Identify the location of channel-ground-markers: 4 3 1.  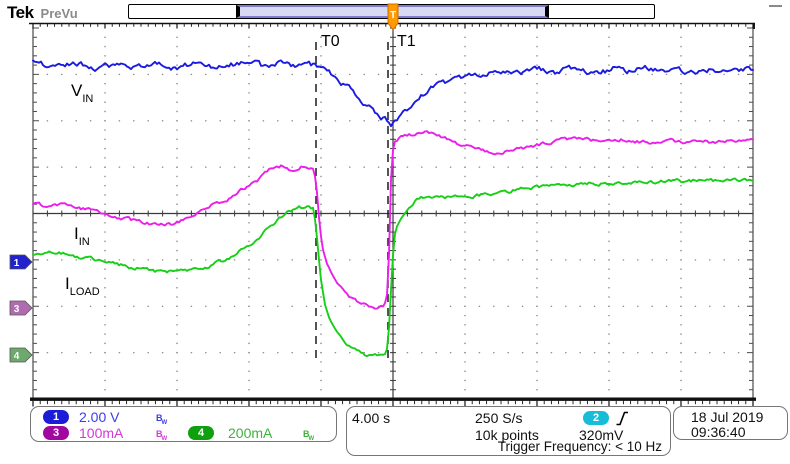
(21, 308).